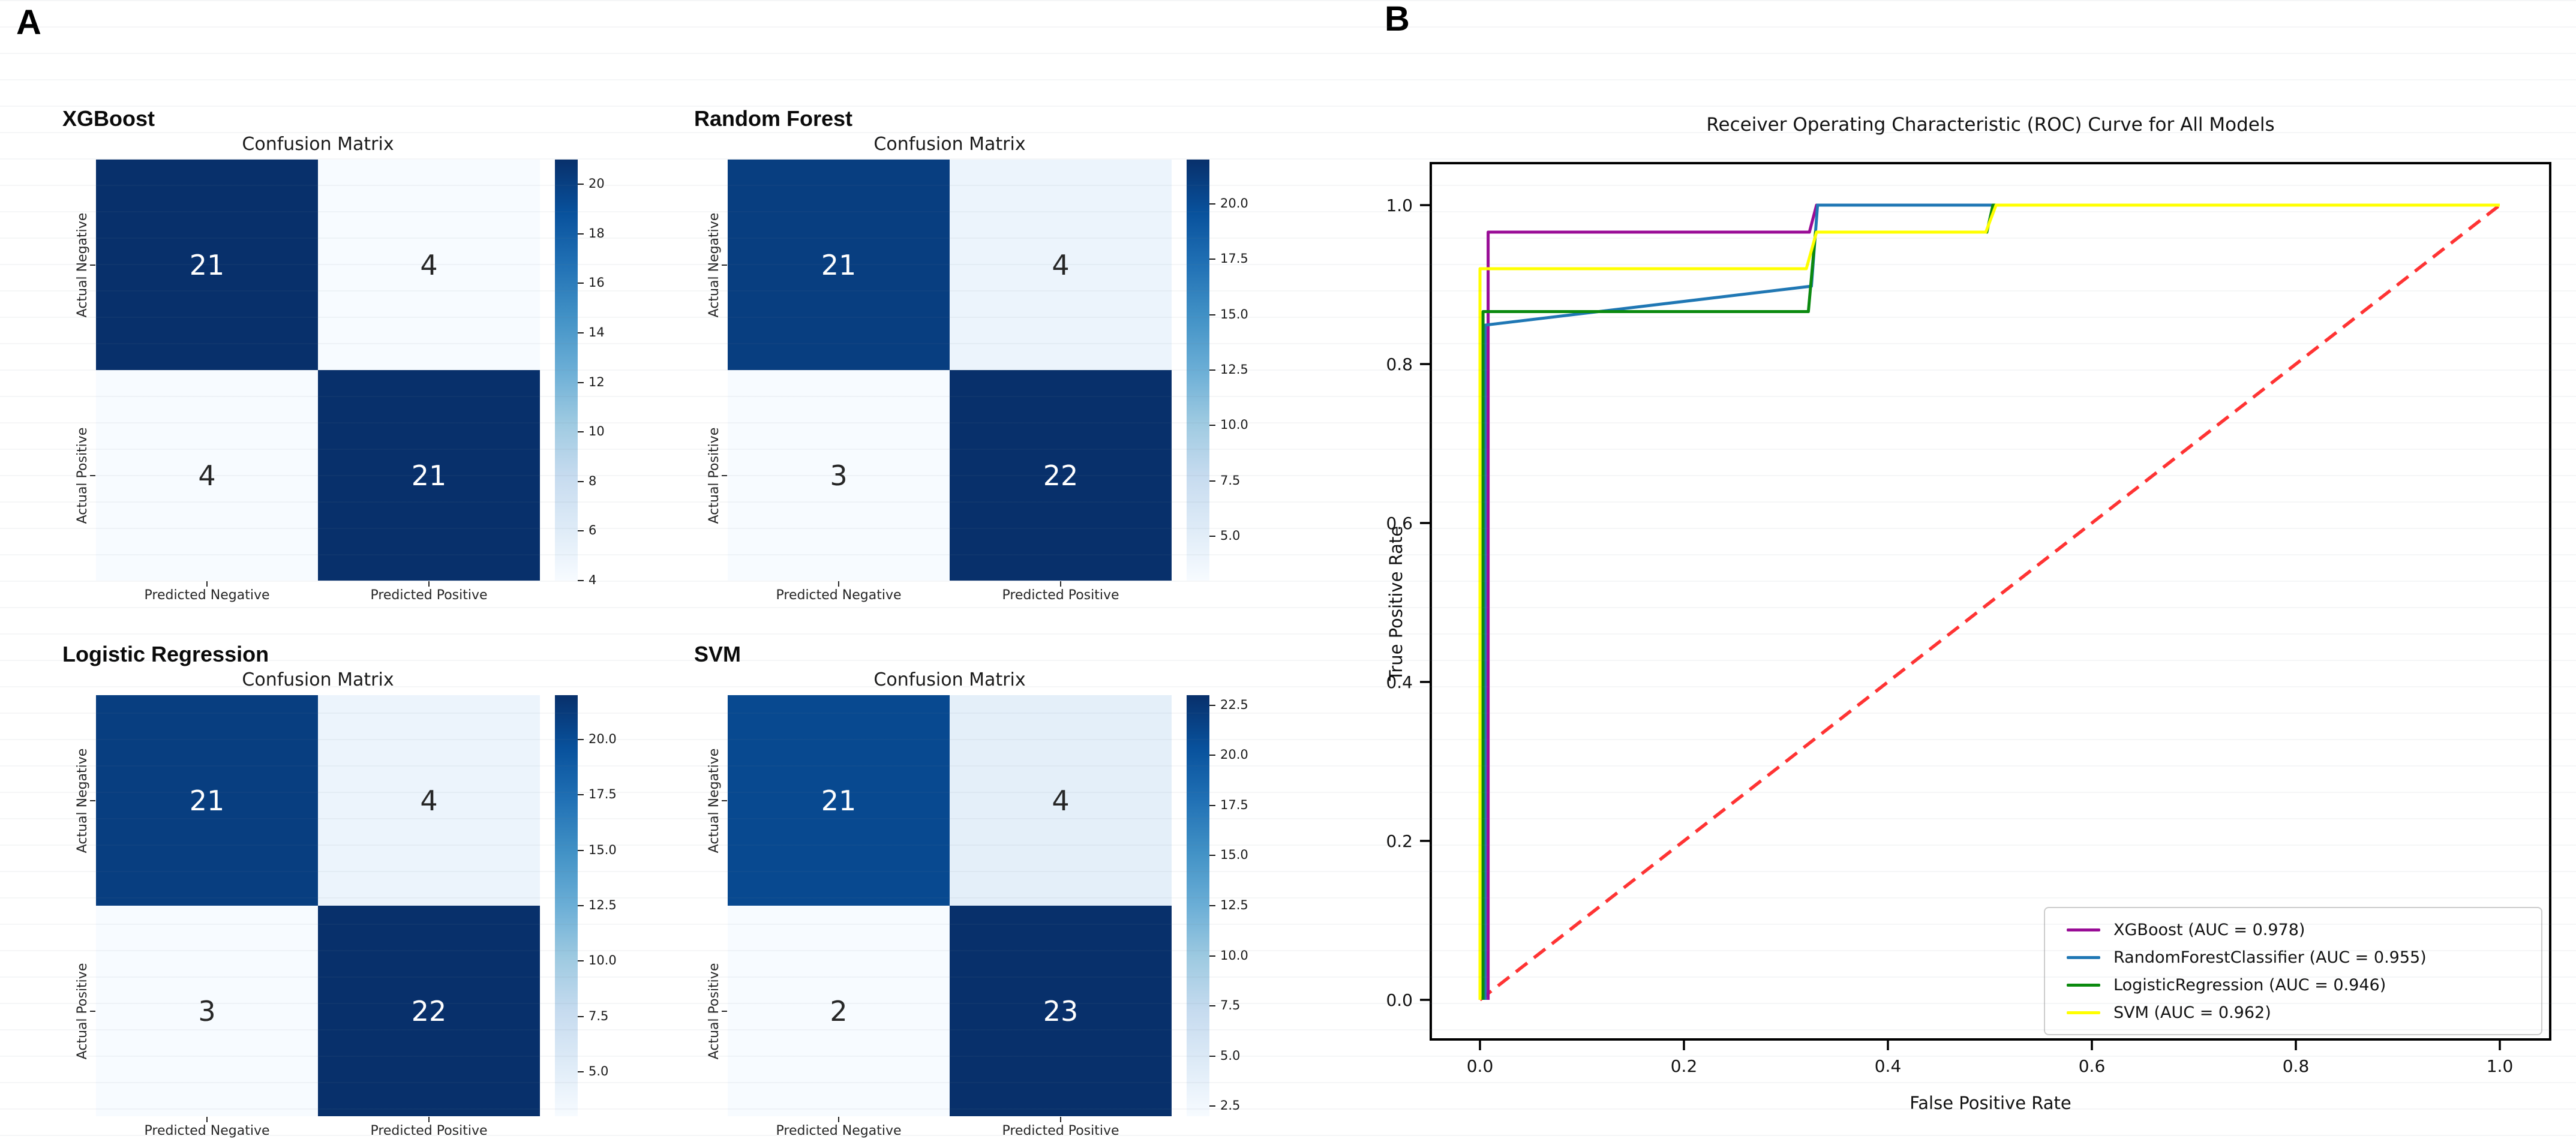 Image resolution: width=2576 pixels, height=1139 pixels. I want to click on roc-x-axis-label: False Positive Rate, so click(1991, 1103).